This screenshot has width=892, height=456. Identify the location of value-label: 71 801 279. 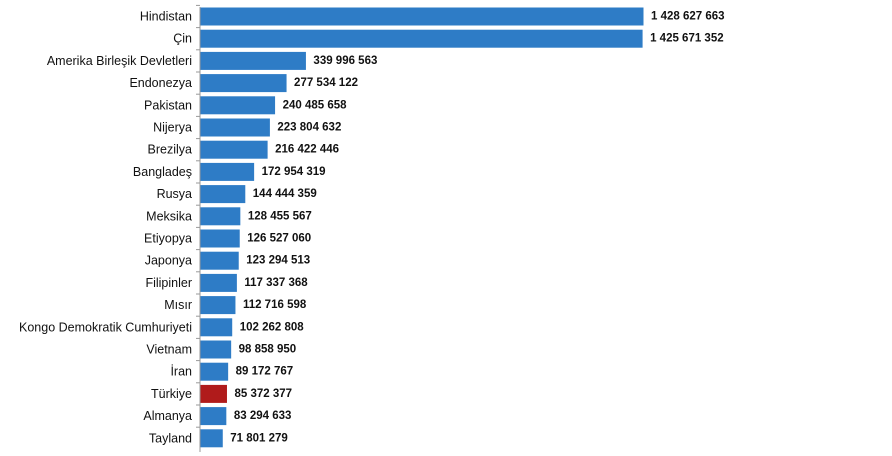
(259, 438).